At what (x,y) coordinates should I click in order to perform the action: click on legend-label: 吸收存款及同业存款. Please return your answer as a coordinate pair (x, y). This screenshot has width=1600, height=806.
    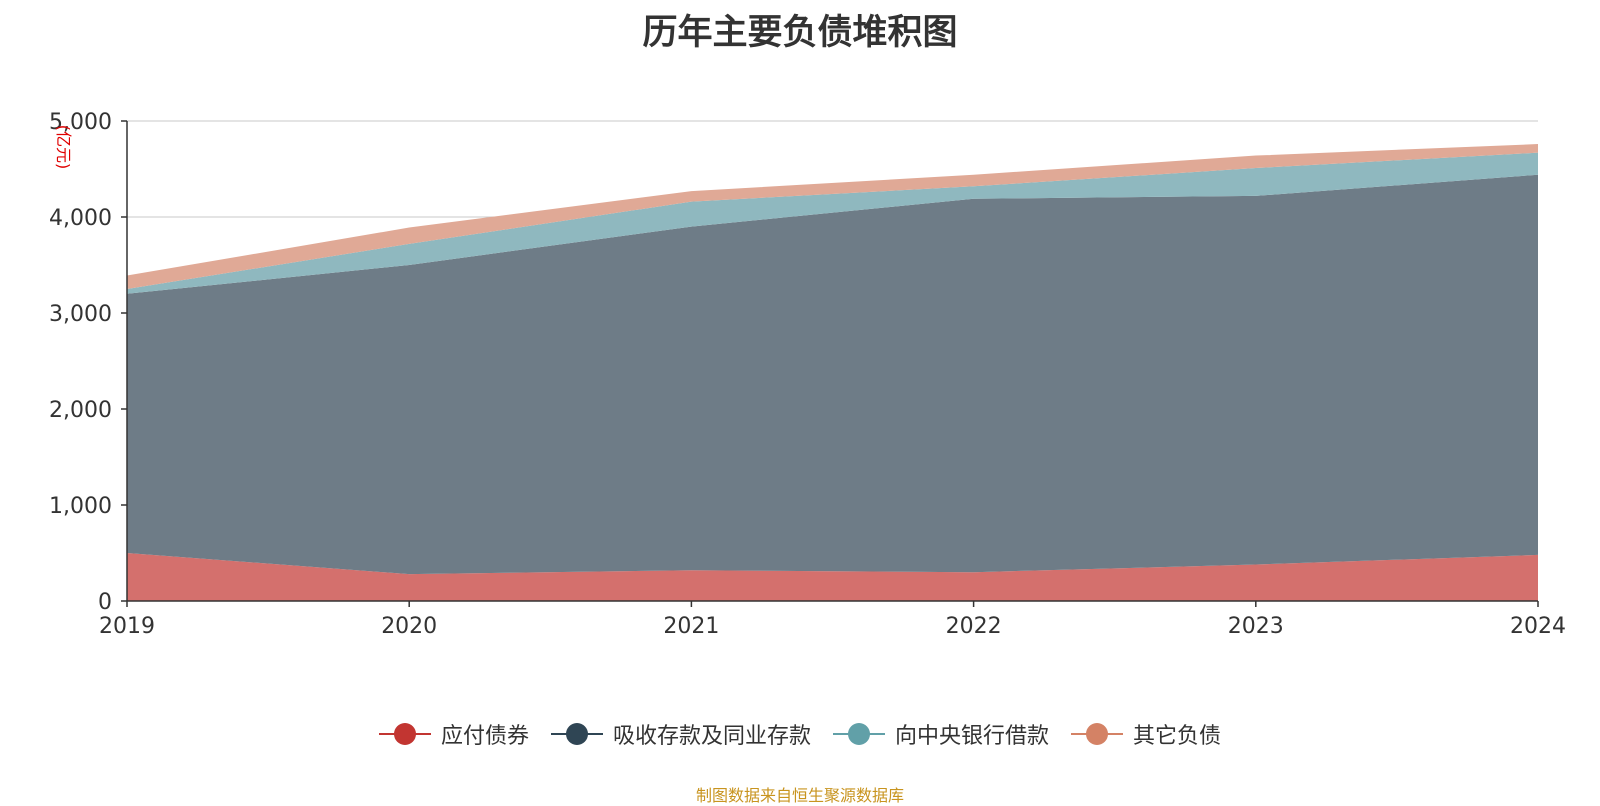
    Looking at the image, I should click on (711, 736).